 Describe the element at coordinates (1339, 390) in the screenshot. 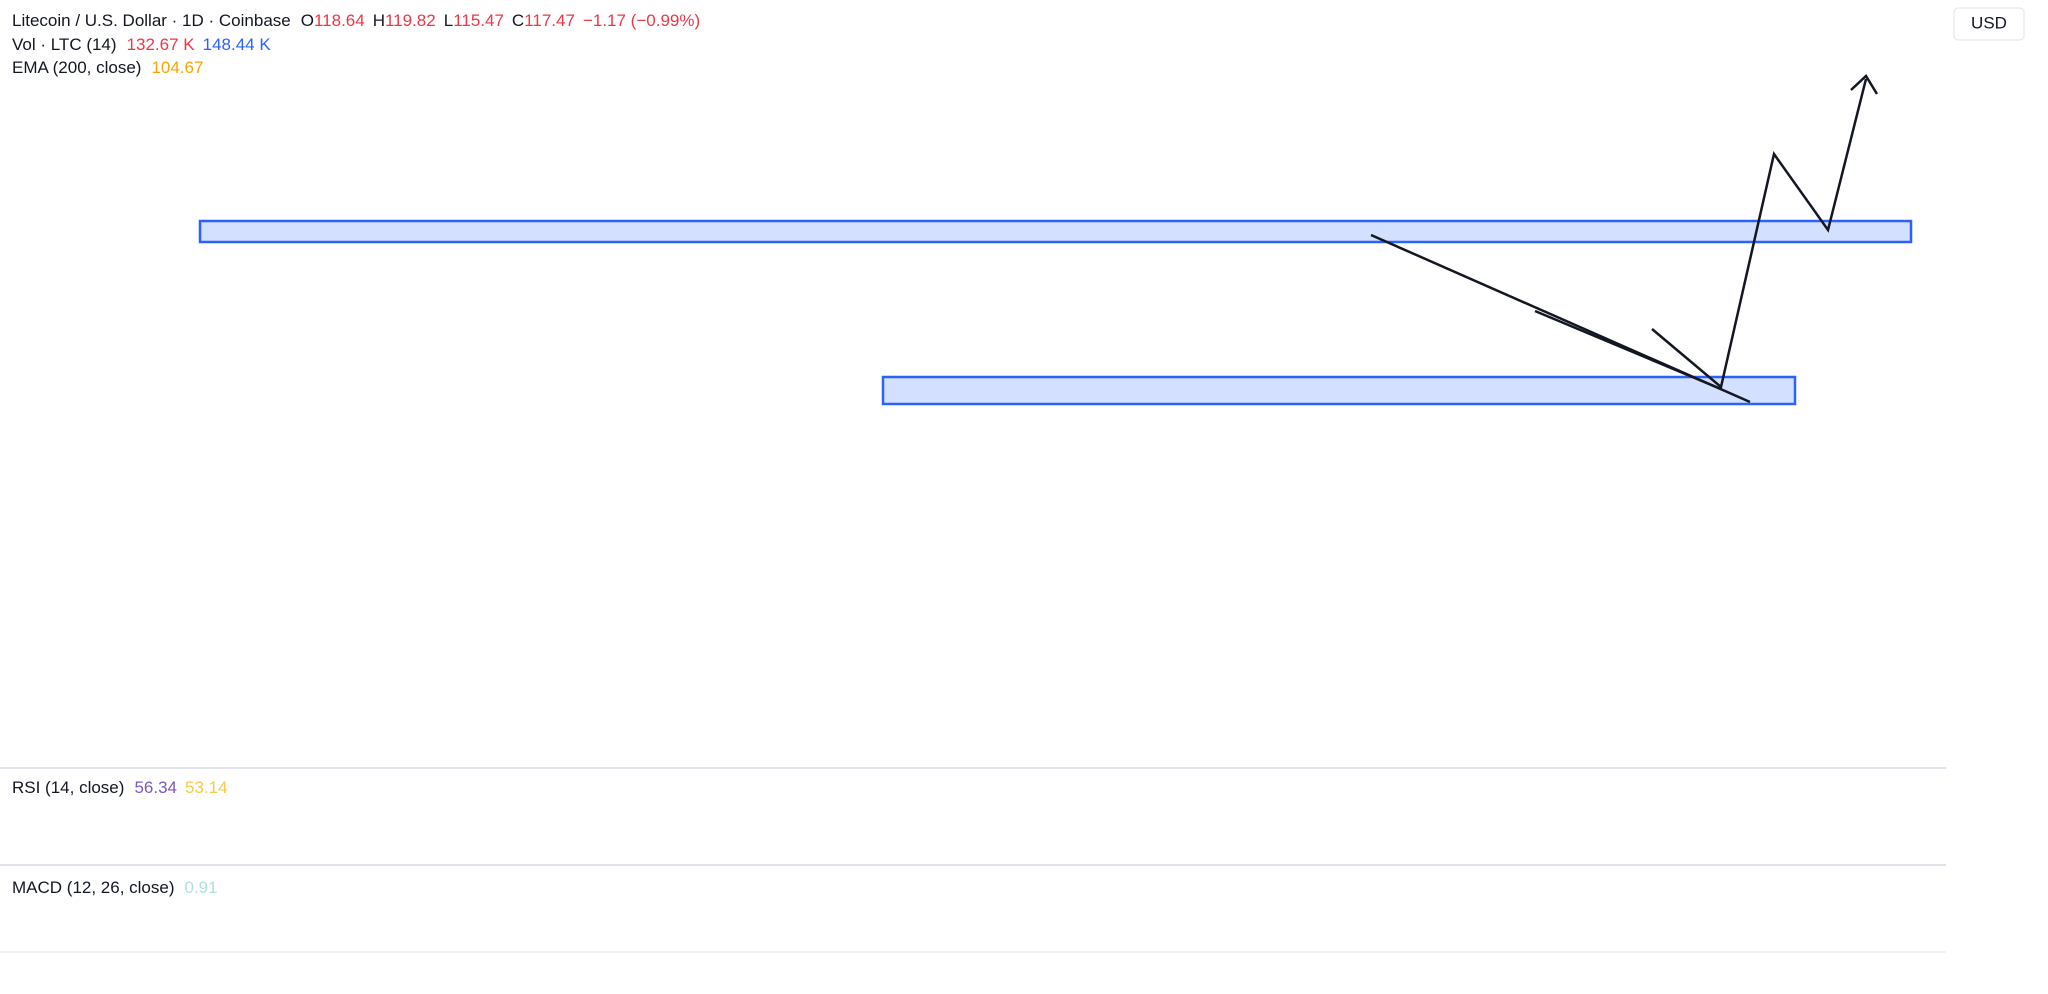

I see `support-zone` at that location.